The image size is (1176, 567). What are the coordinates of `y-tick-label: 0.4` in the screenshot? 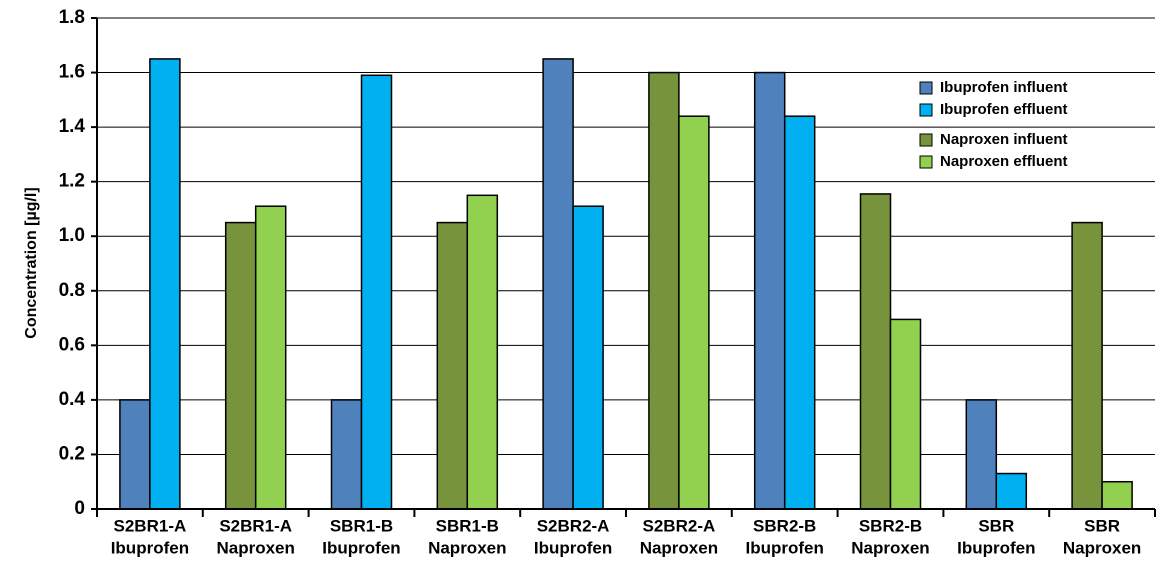 It's located at (72, 399).